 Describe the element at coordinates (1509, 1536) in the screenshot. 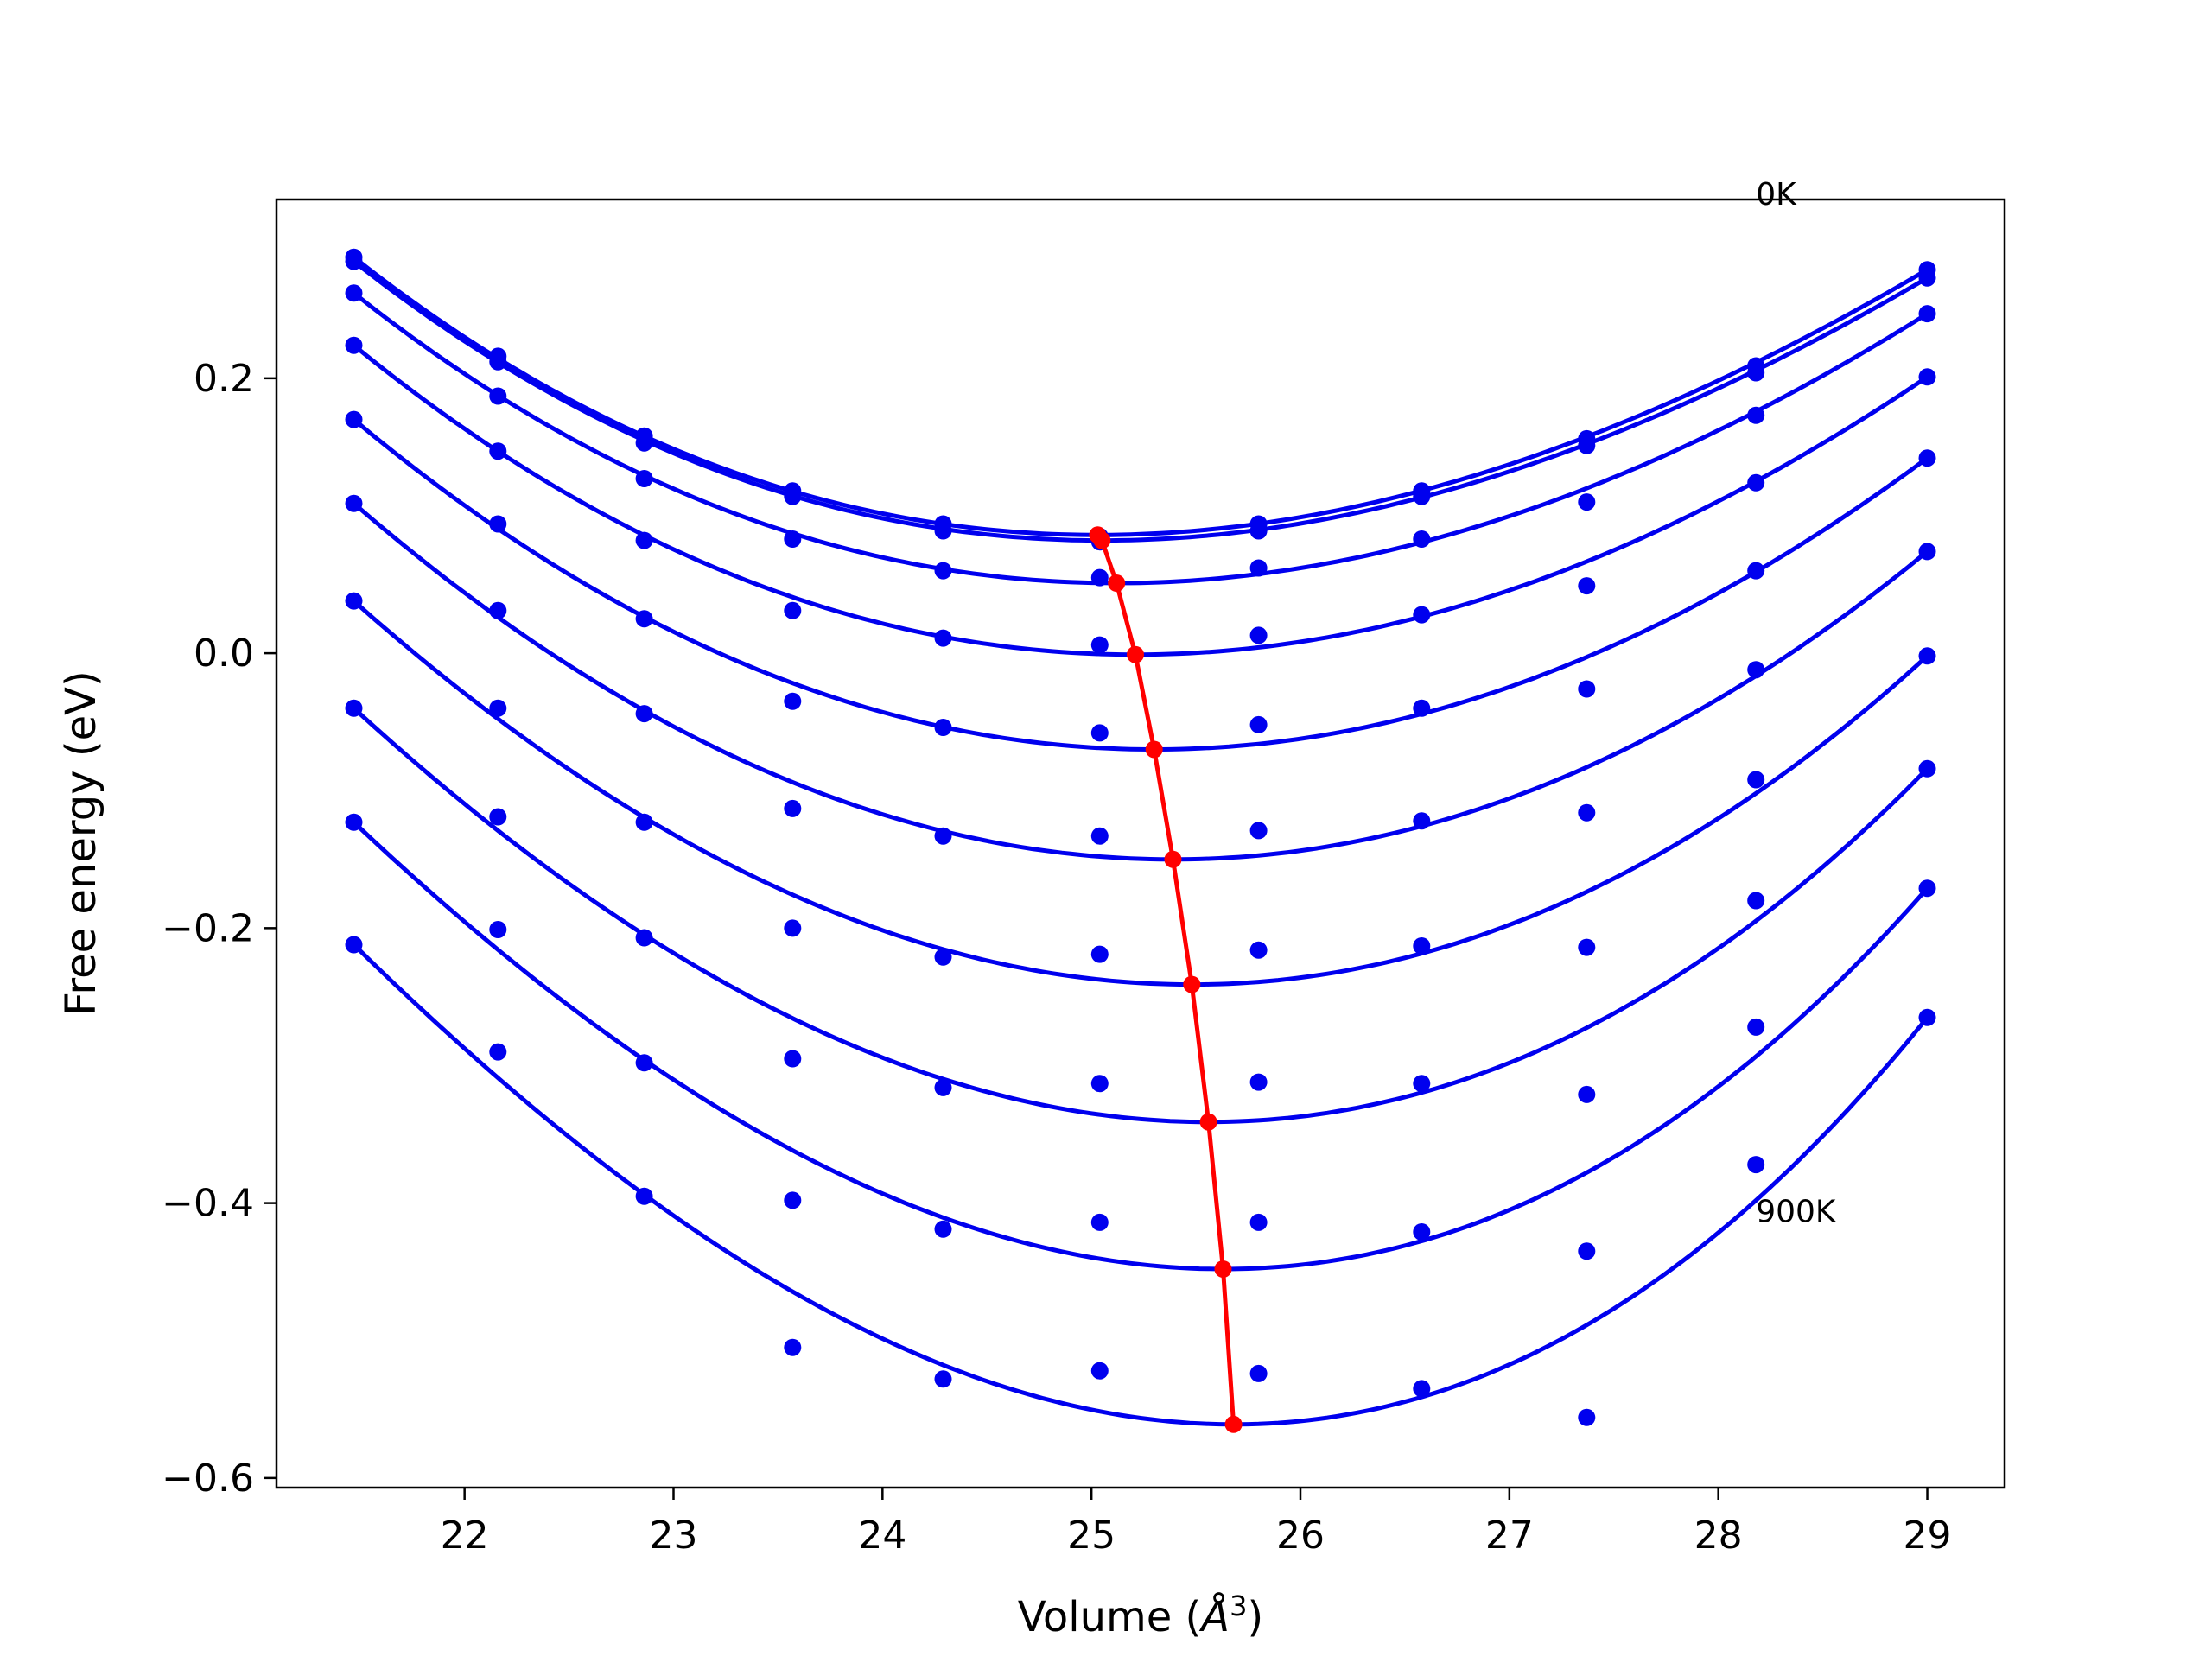

I see `x-tick-label: 27` at that location.